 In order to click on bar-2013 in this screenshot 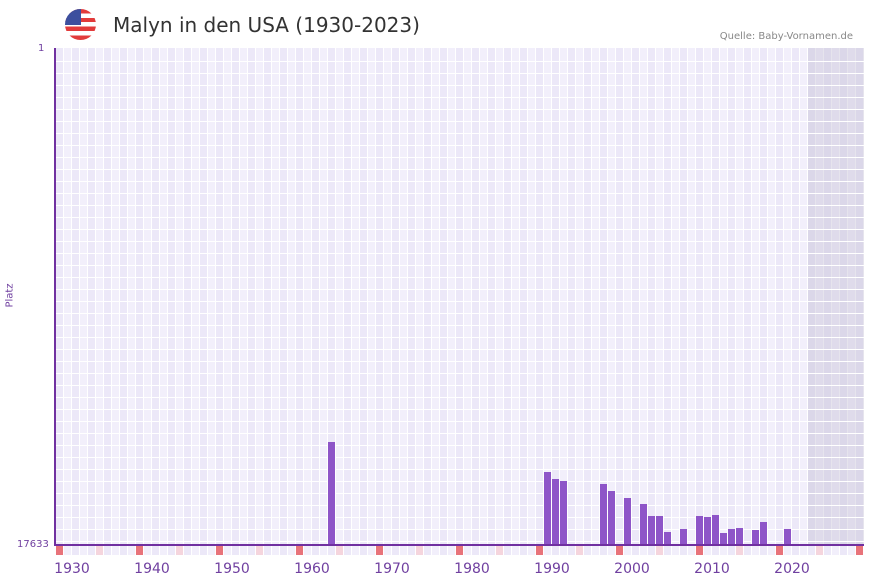, I will do `click(723, 539)`.